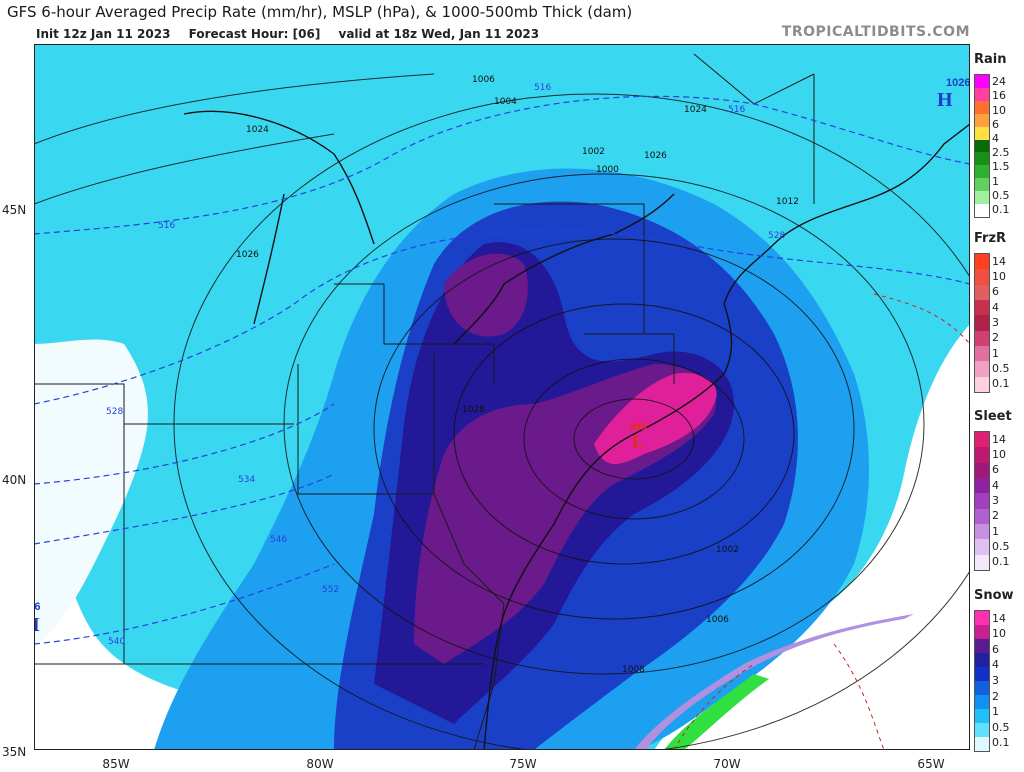  I want to click on thickness-label: 552, so click(330, 590).